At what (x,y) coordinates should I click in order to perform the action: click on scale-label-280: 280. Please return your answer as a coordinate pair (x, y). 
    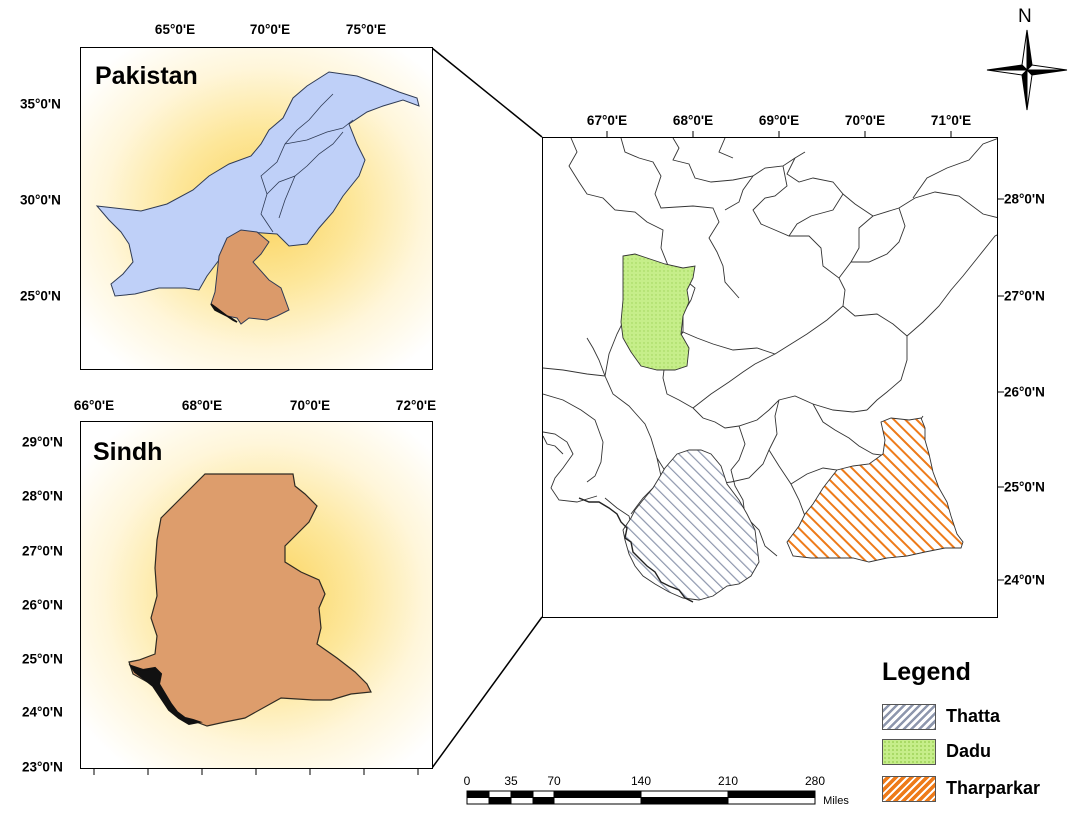
    Looking at the image, I should click on (815, 781).